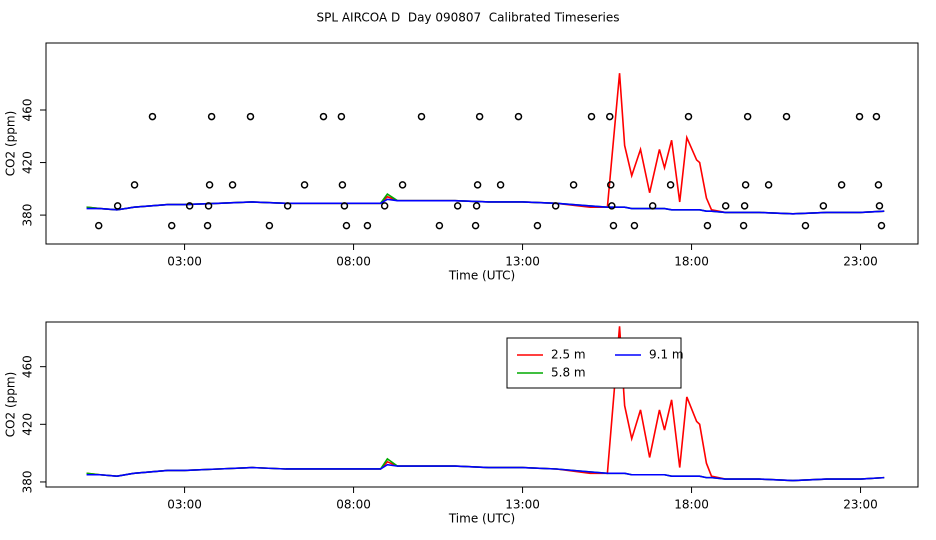 The width and height of the screenshot is (936, 540). I want to click on legend-label: 2.5 m, so click(568, 355).